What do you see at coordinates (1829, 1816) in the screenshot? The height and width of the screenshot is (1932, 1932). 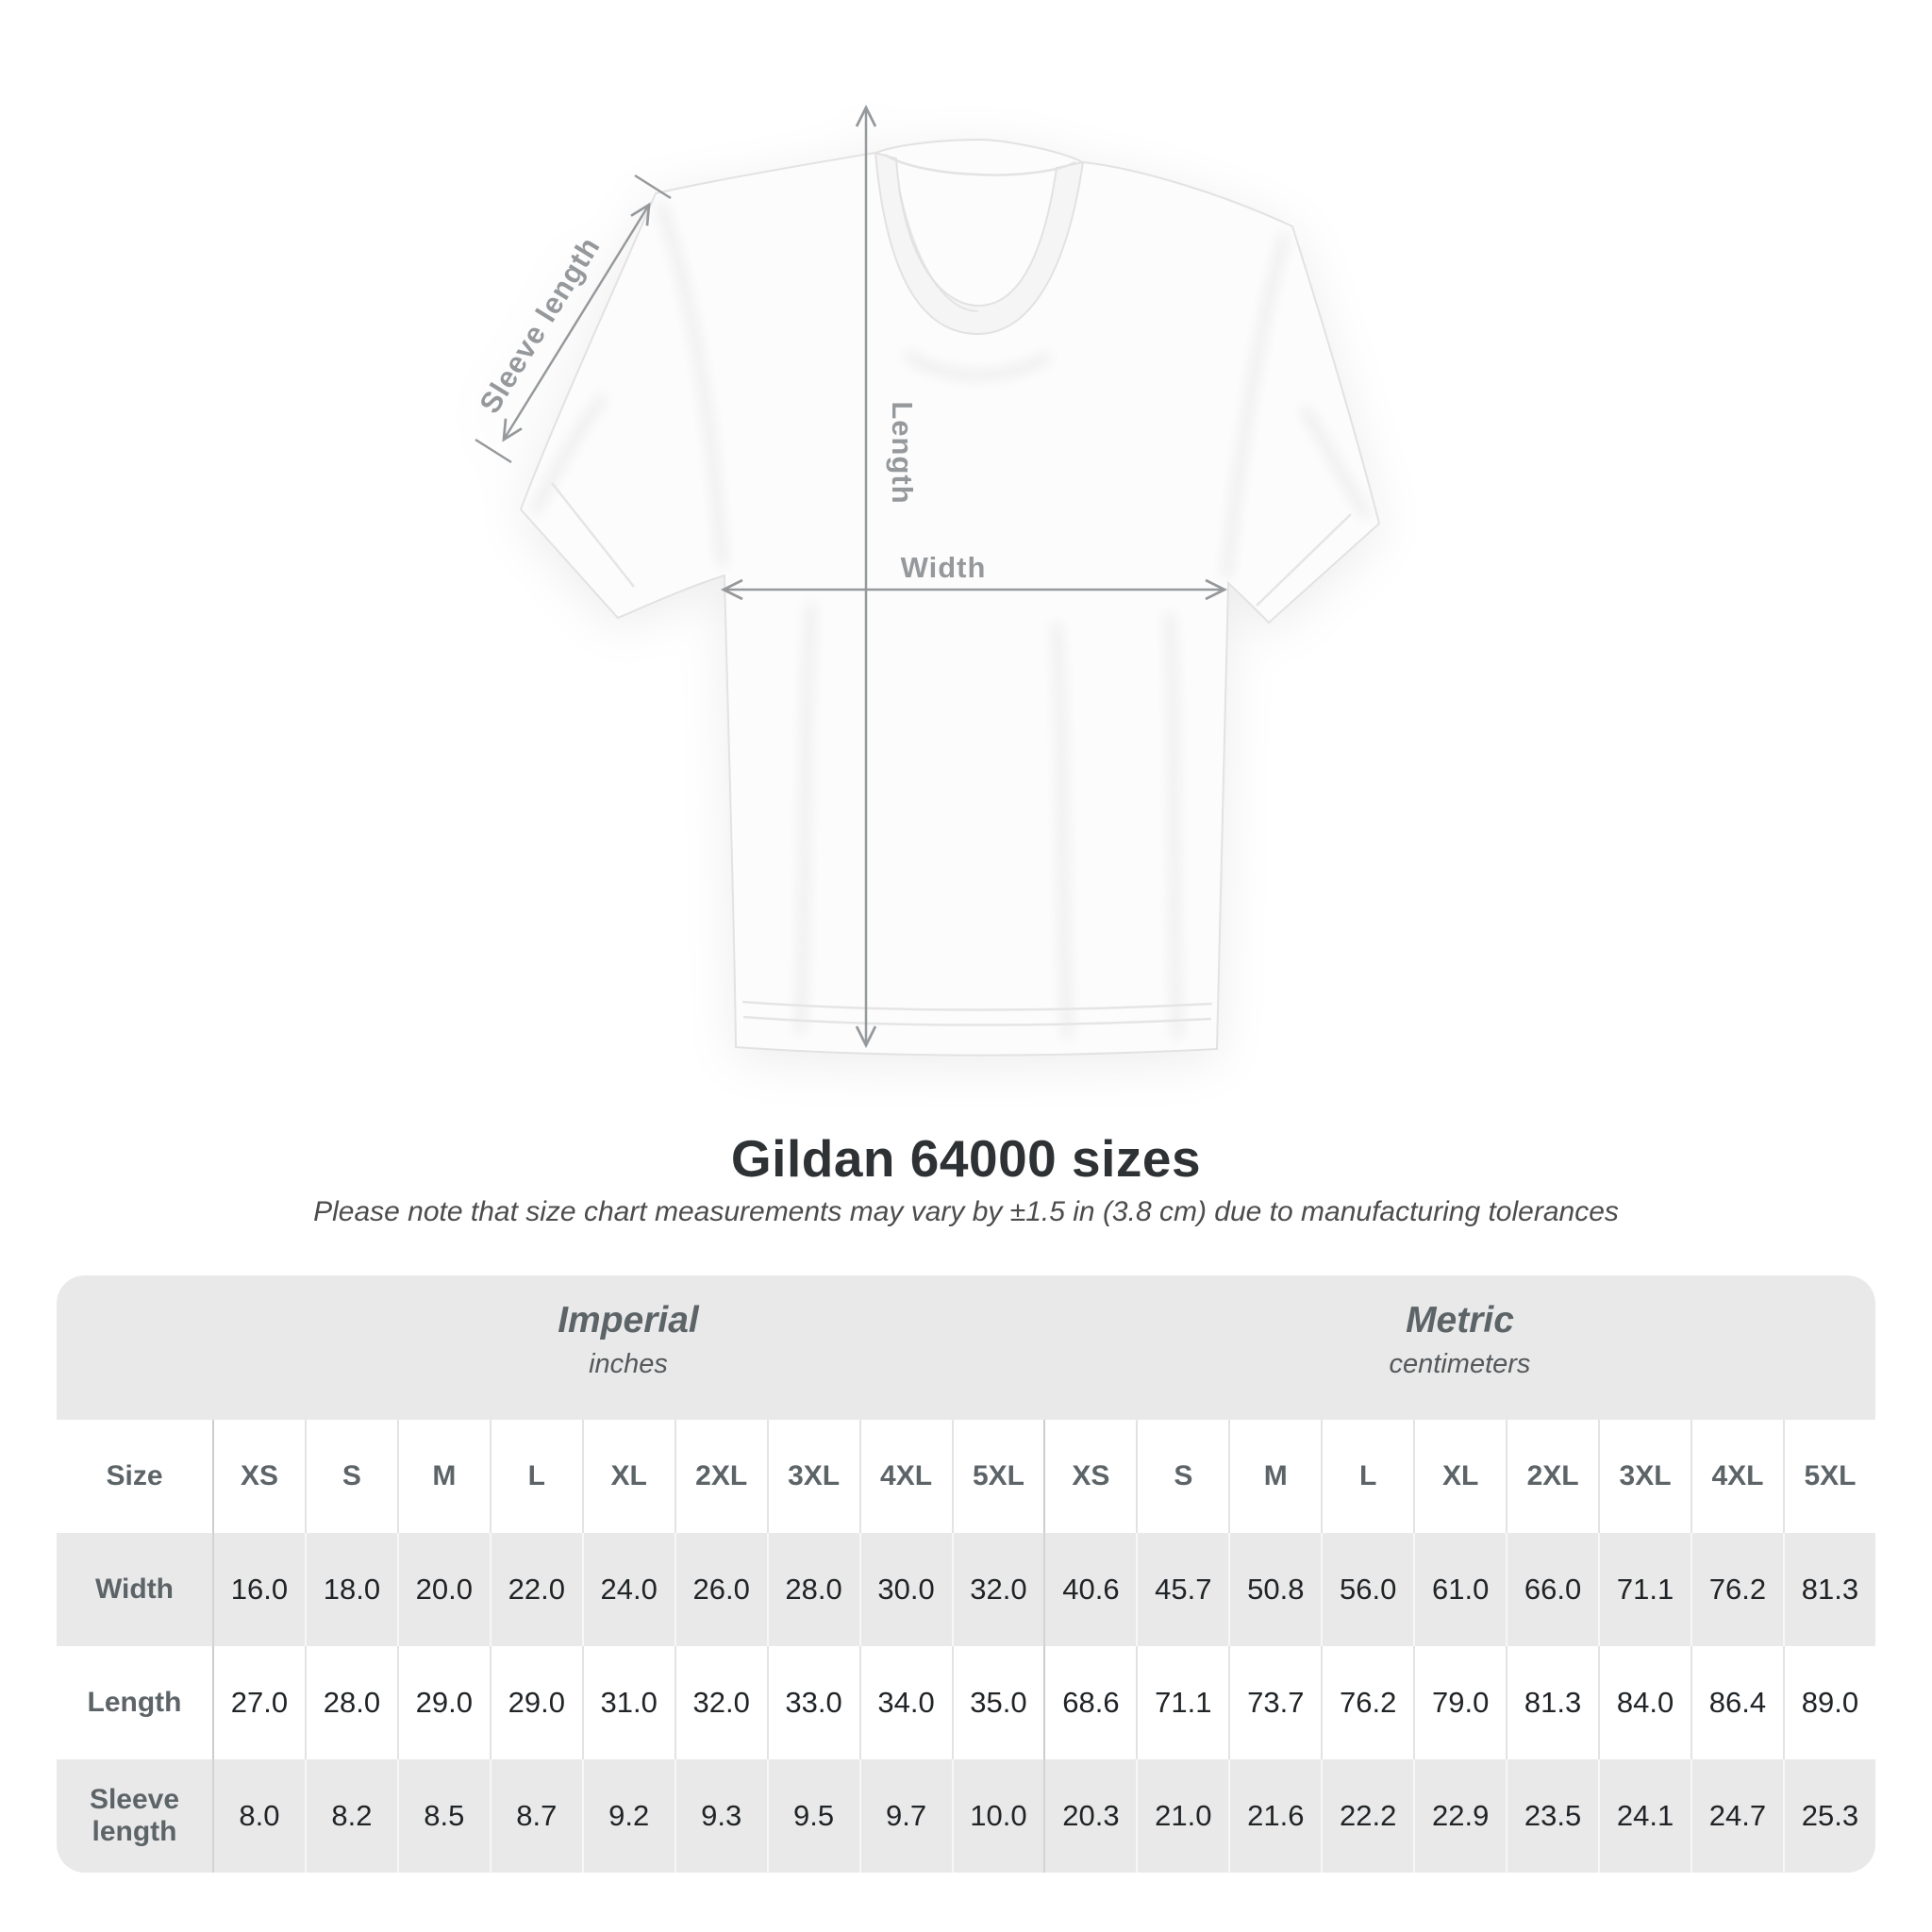 I see `value-cell: 25.3` at bounding box center [1829, 1816].